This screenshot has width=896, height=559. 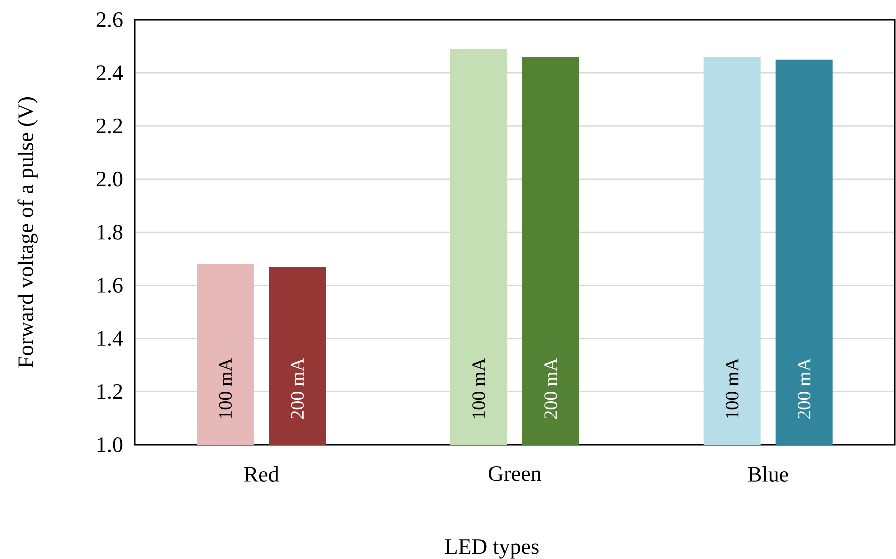 What do you see at coordinates (110, 286) in the screenshot?
I see `y-tick-label: 1.6` at bounding box center [110, 286].